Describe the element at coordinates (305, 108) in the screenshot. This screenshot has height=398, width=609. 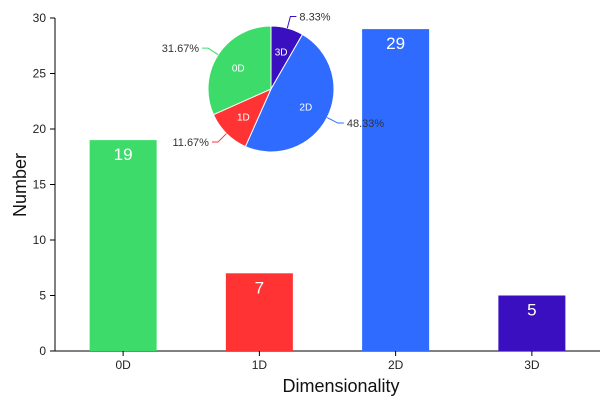
I see `pie-slice-label: 2D` at that location.